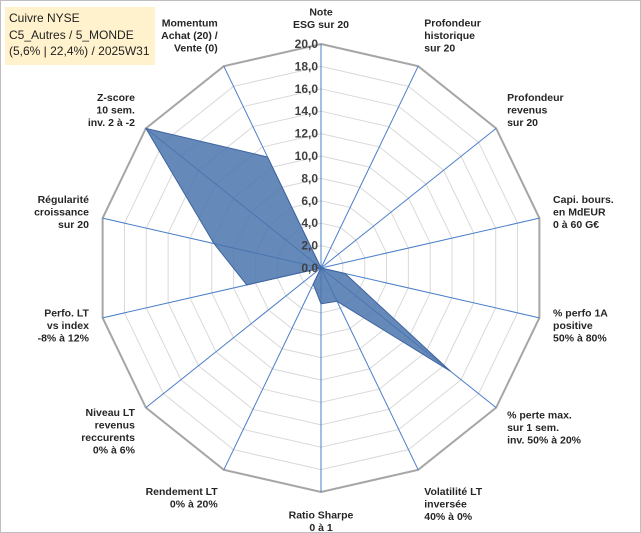 The width and height of the screenshot is (641, 533). Describe the element at coordinates (580, 313) in the screenshot. I see `axis-label-line: % perfo 1A` at that location.